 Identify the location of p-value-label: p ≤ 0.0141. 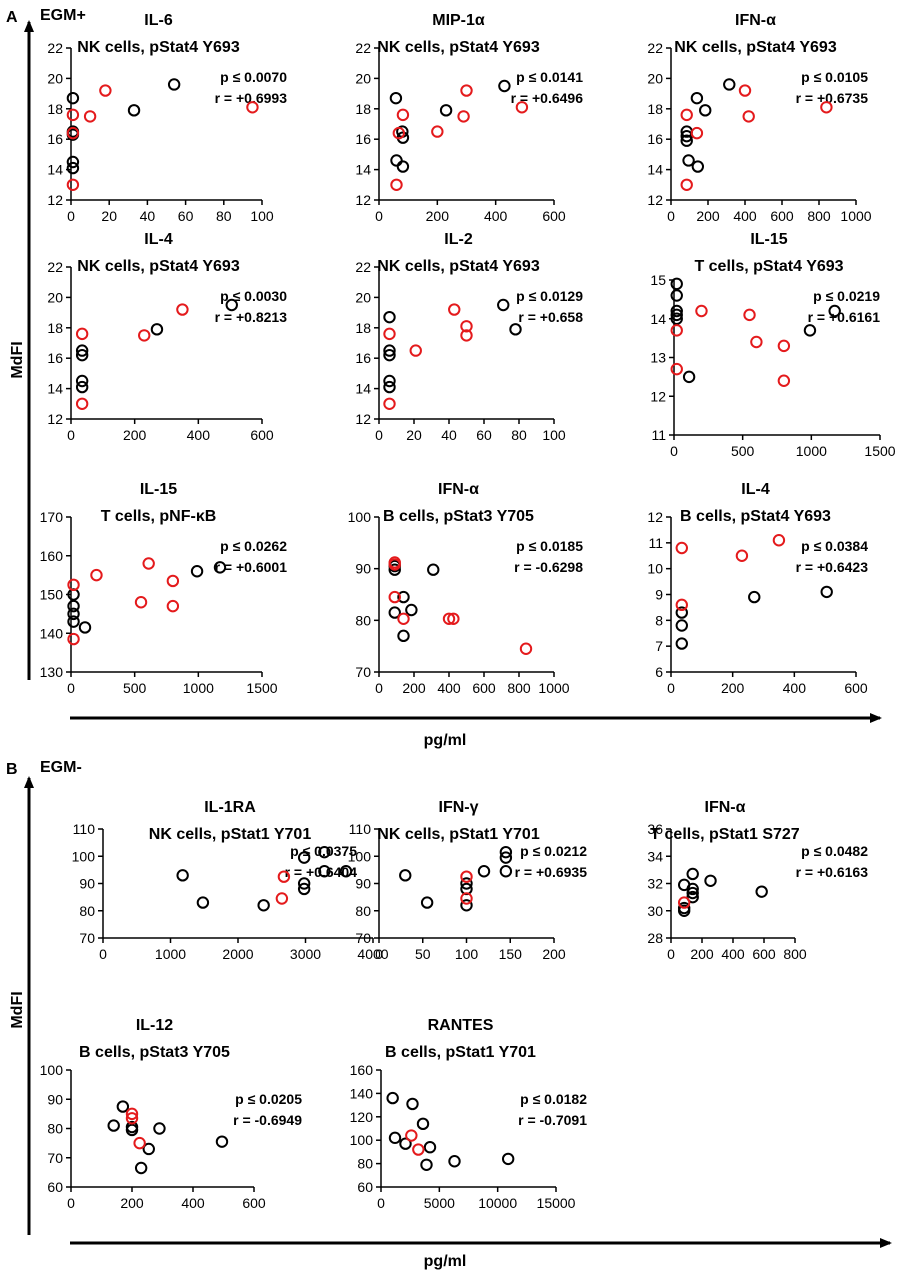
(549, 77).